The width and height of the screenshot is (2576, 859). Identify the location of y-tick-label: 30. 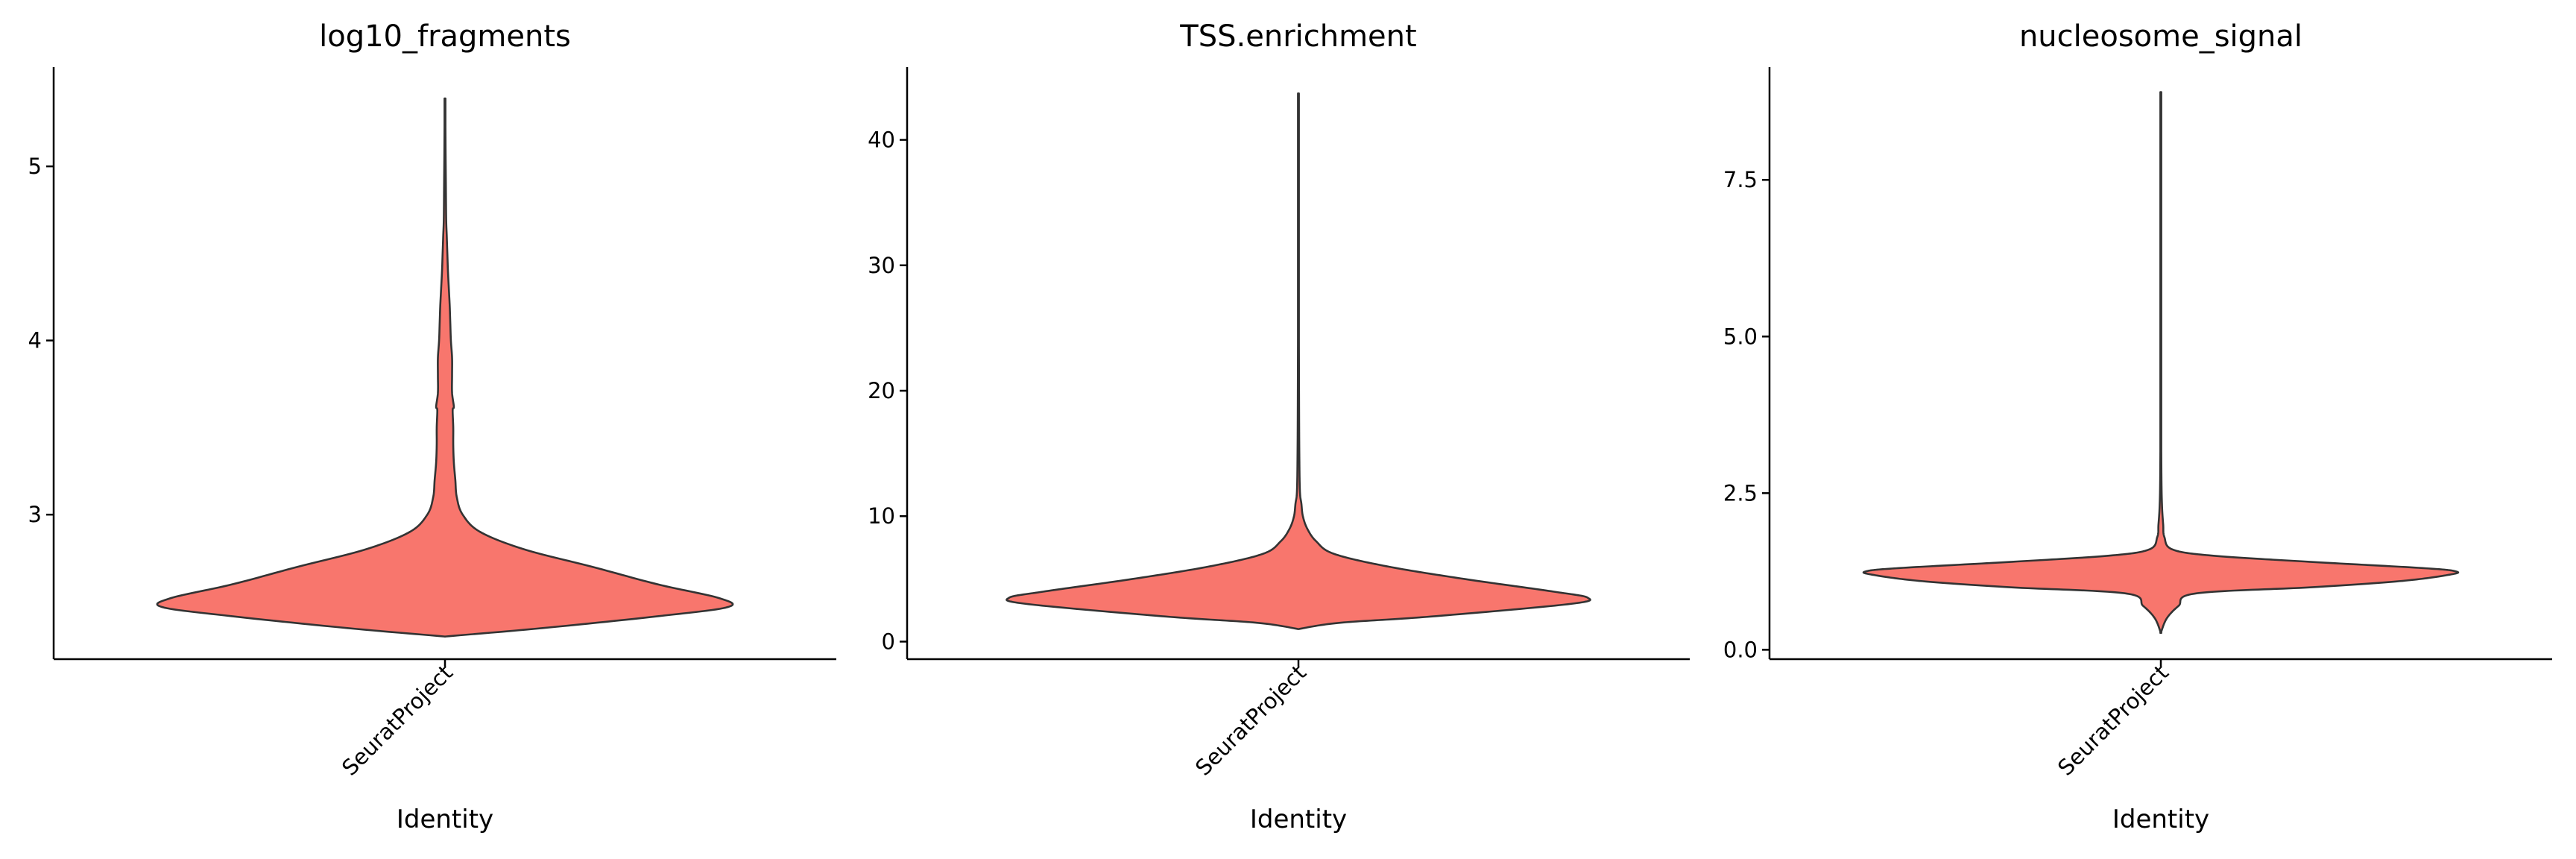
(882, 265).